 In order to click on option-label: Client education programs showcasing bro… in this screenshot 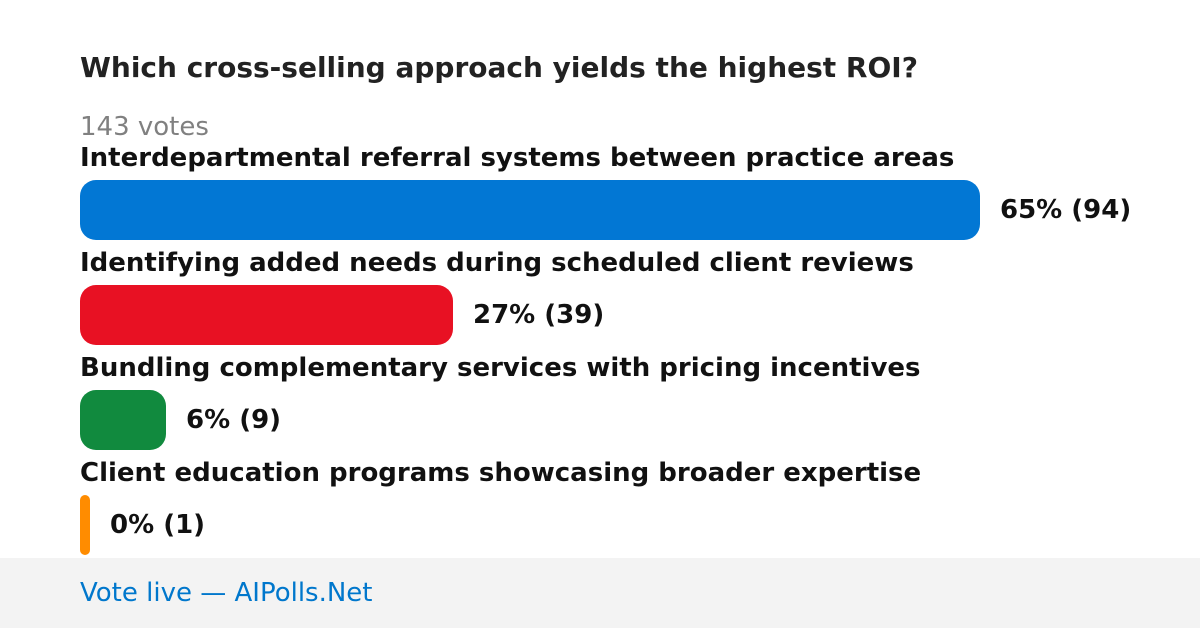, I will do `click(501, 473)`.